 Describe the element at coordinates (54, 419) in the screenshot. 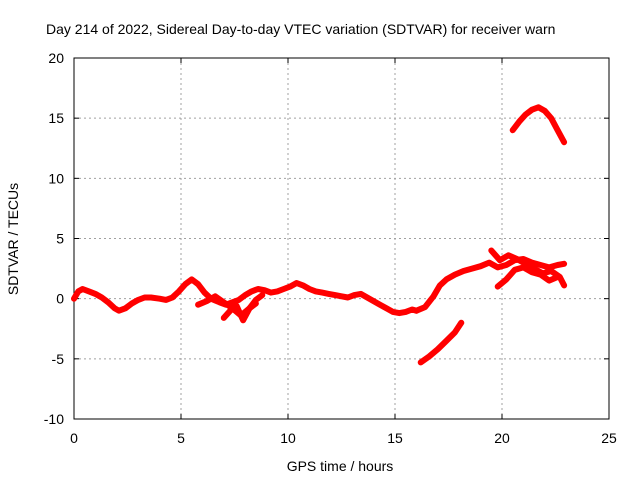

I see `y-tick-label: -10` at that location.